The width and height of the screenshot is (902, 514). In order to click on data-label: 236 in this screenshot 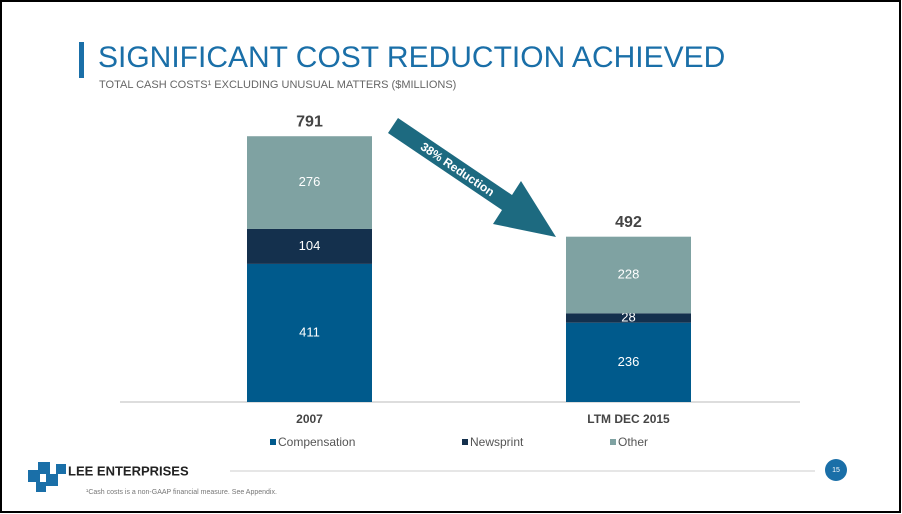, I will do `click(629, 361)`.